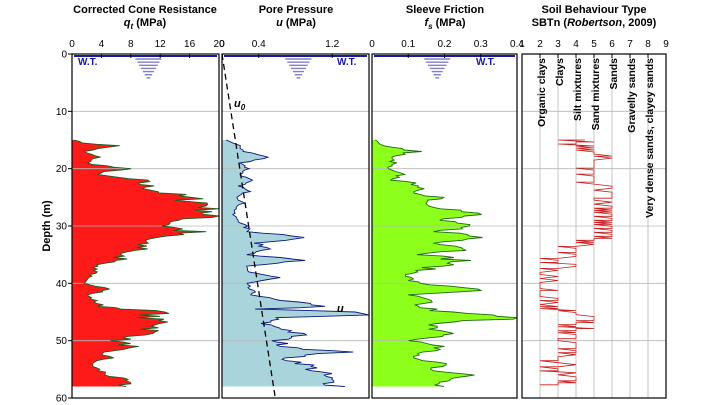 This screenshot has width=709, height=405. I want to click on fs-tick-label: 0.4, so click(517, 44).